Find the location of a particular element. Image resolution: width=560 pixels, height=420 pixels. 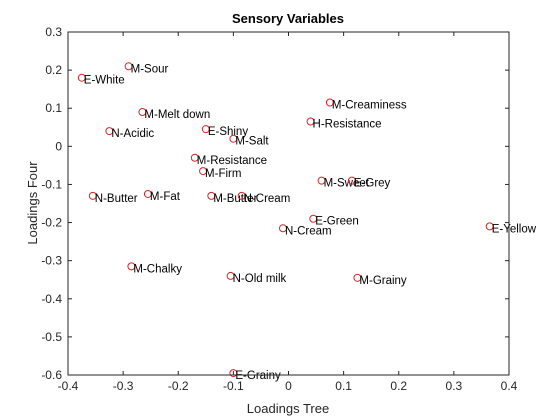

y-tick-label: -0.2 is located at coordinates (51, 223).